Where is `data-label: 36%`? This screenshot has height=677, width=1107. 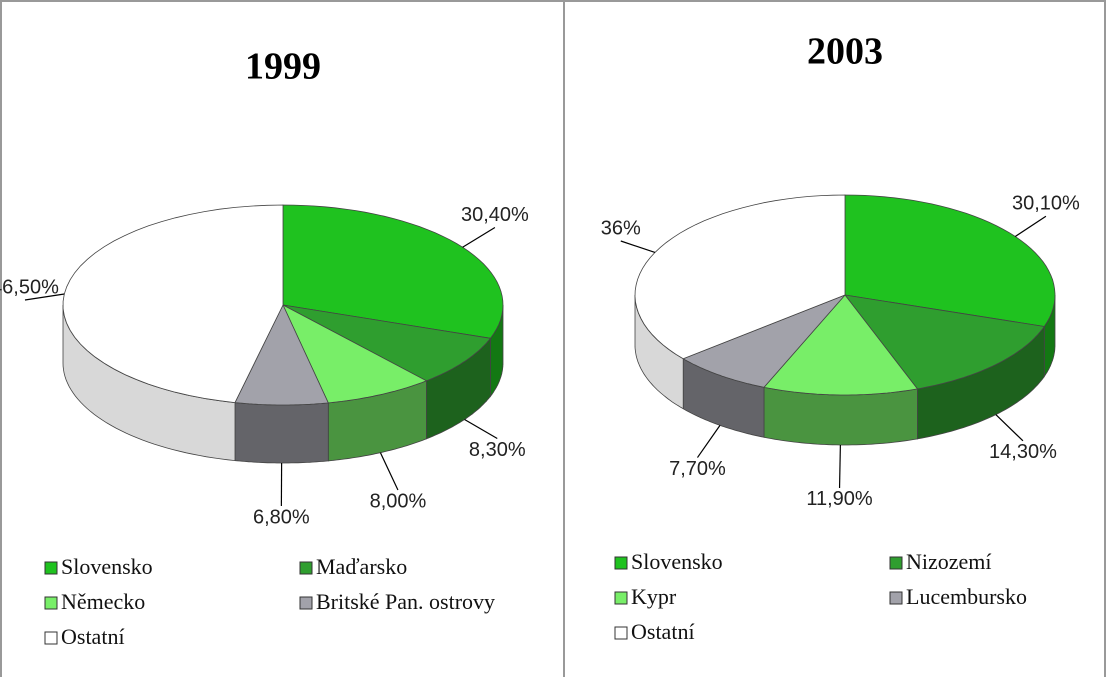 data-label: 36% is located at coordinates (621, 228).